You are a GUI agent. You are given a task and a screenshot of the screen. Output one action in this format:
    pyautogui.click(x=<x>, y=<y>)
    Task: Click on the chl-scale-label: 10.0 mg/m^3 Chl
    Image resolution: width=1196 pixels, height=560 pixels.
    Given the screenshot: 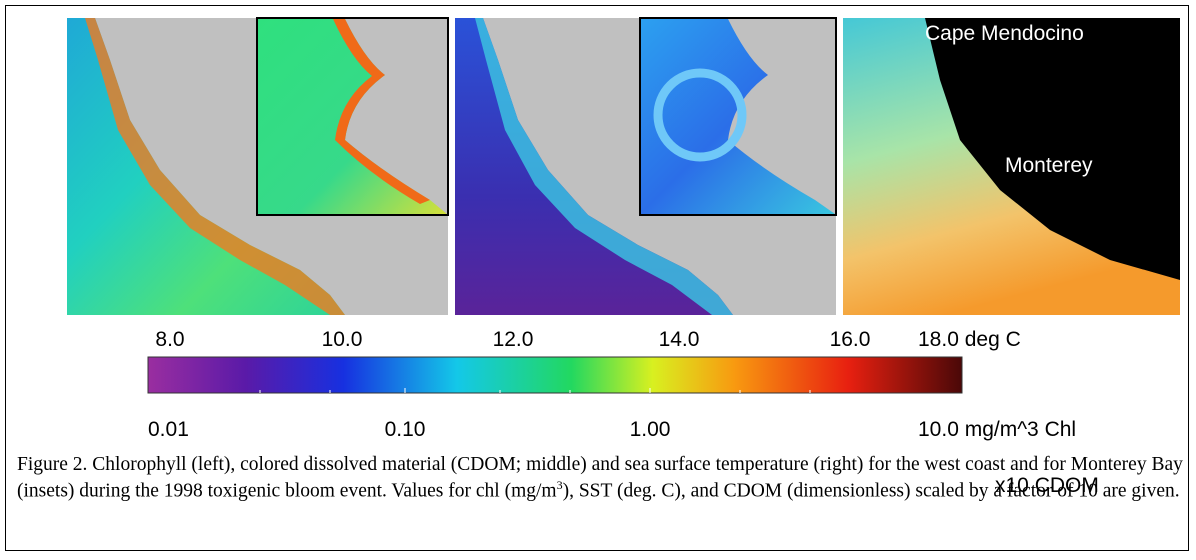 What is the action you would take?
    pyautogui.click(x=997, y=429)
    